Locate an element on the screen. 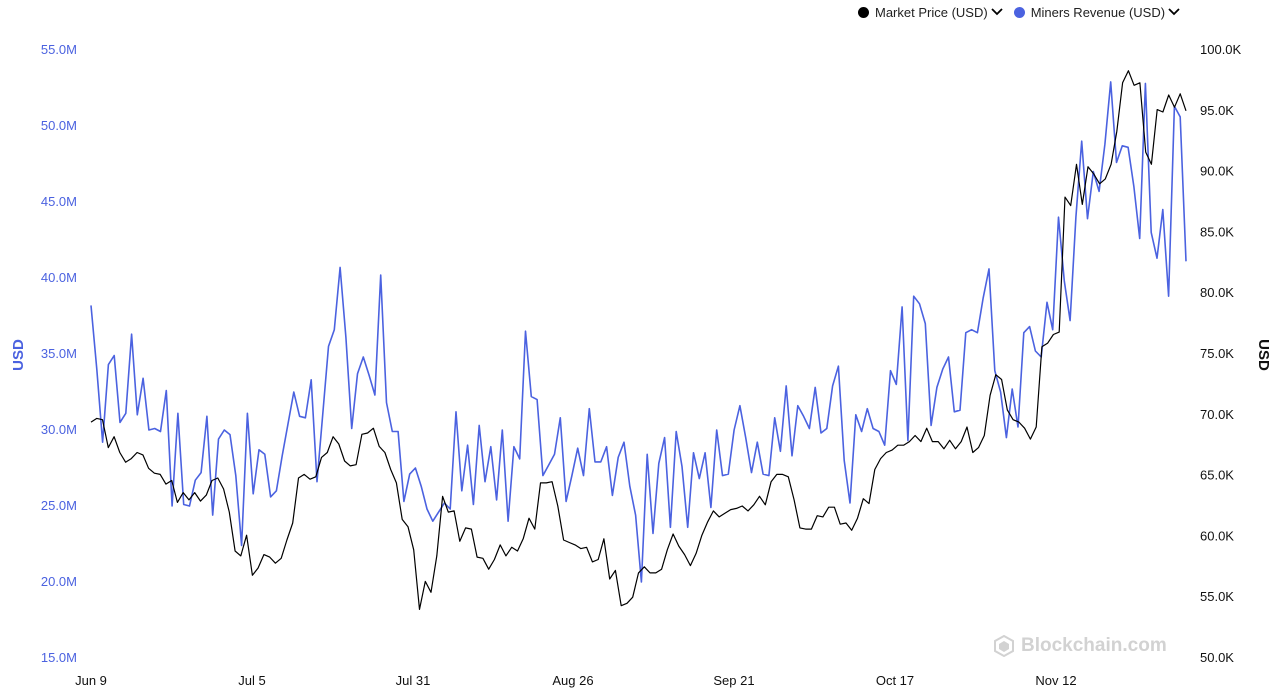  x-tick-label: Sep 21 is located at coordinates (733, 680).